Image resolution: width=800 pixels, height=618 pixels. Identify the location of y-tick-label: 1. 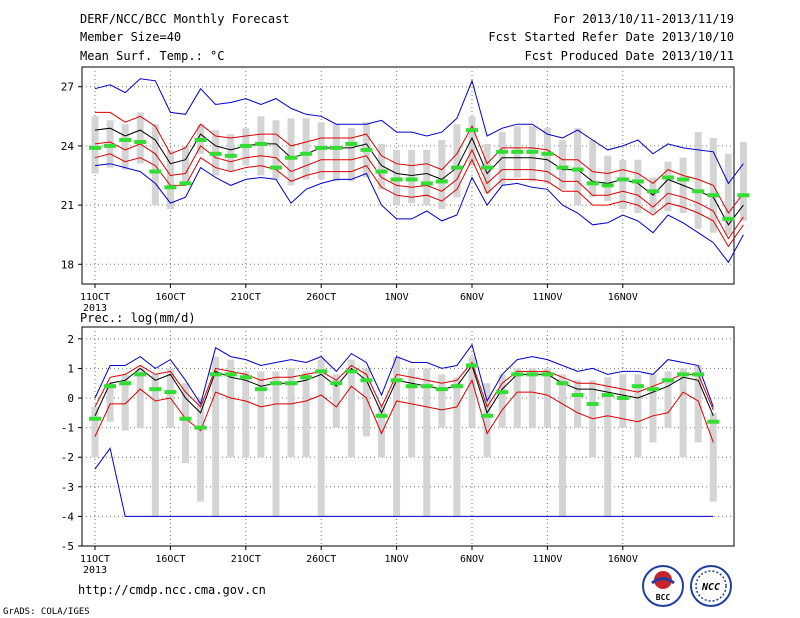
(70, 368).